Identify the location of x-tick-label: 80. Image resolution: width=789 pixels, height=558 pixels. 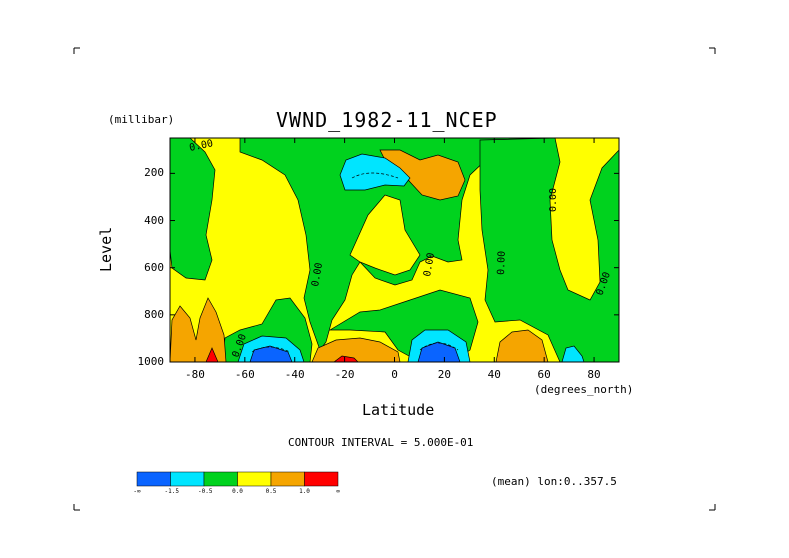
(594, 374).